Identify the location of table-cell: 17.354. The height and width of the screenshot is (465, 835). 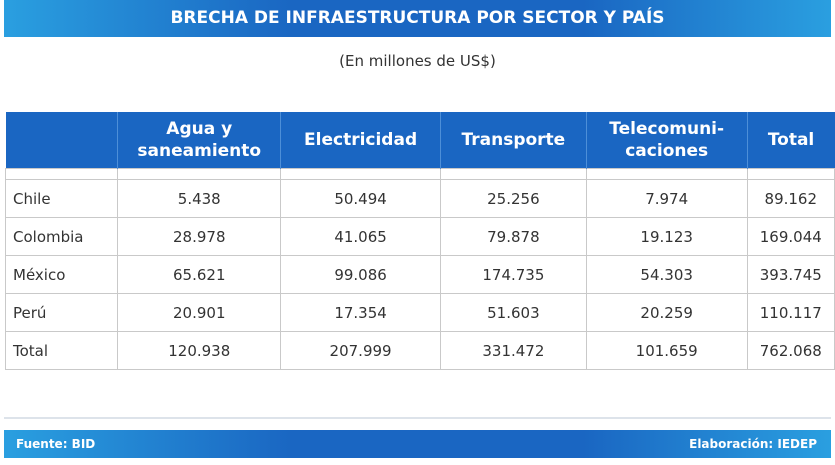
(360, 312).